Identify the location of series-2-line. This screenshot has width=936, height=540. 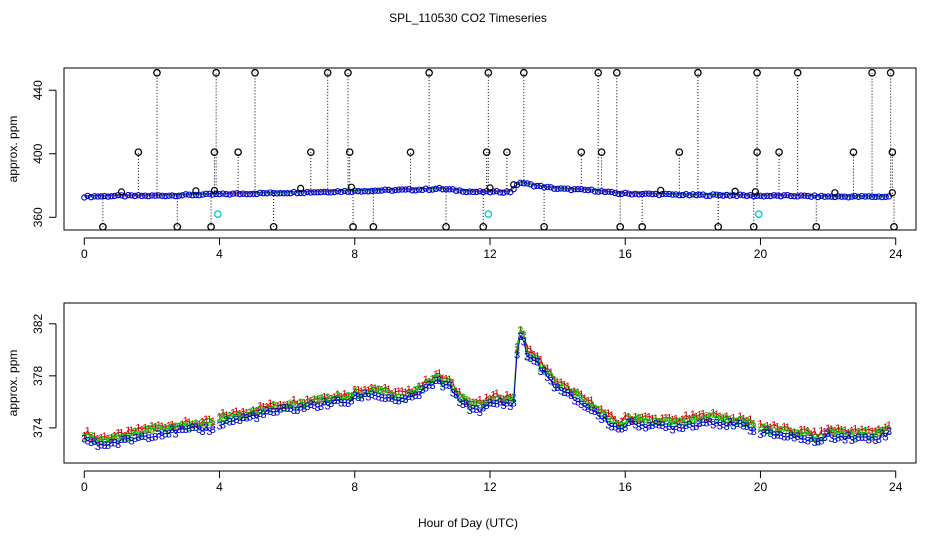
(149, 432).